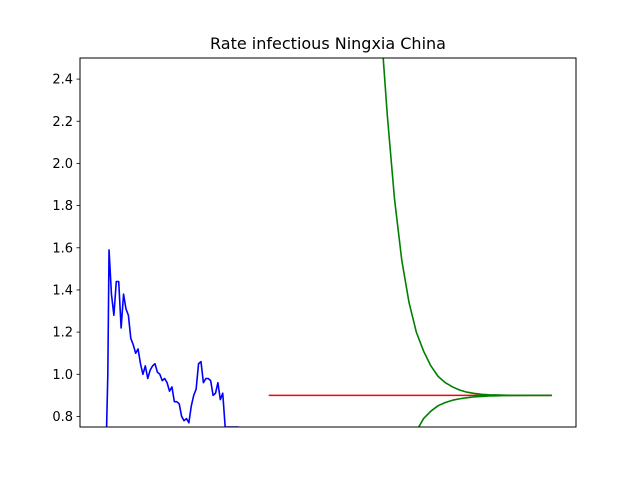 Image resolution: width=640 pixels, height=480 pixels. What do you see at coordinates (62, 206) in the screenshot?
I see `y-tick-label: 1.8` at bounding box center [62, 206].